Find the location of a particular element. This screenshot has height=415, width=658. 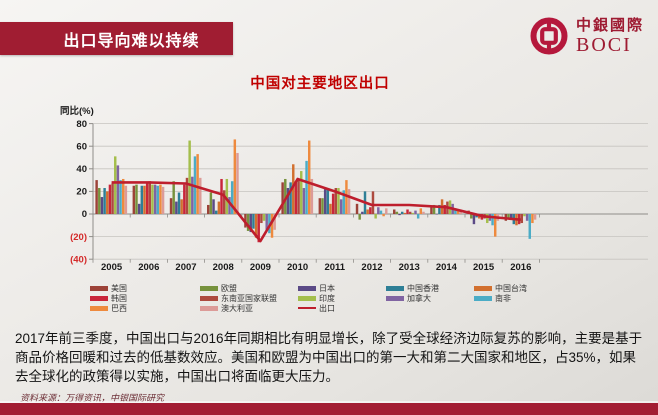

legend-label: 东南亚国家联盟 is located at coordinates (249, 298).